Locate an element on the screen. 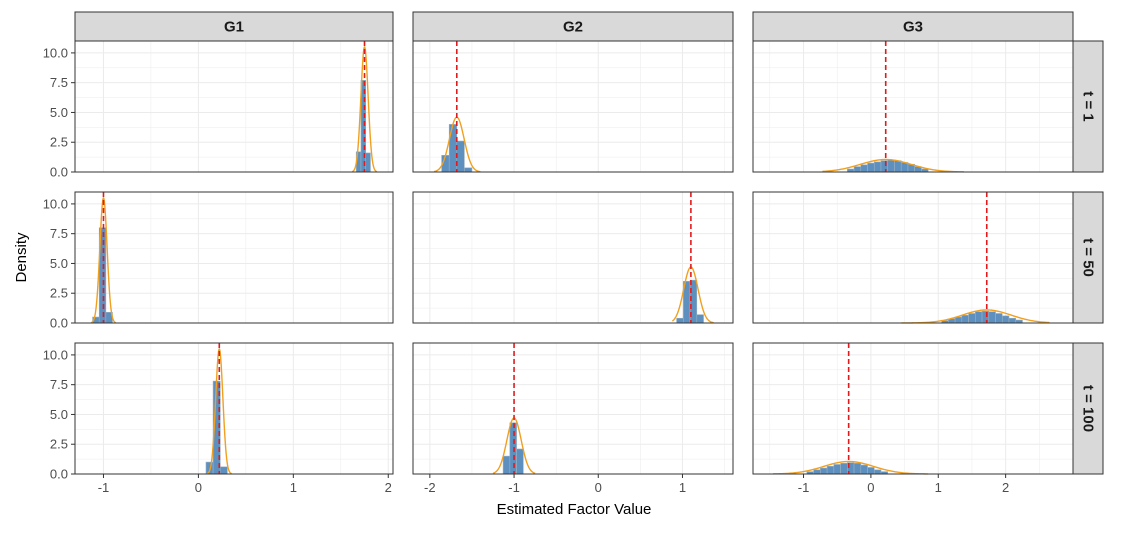 Image resolution: width=1142 pixels, height=538 pixels. panel-g3-100: -1 0 1 2 is located at coordinates (913, 418).